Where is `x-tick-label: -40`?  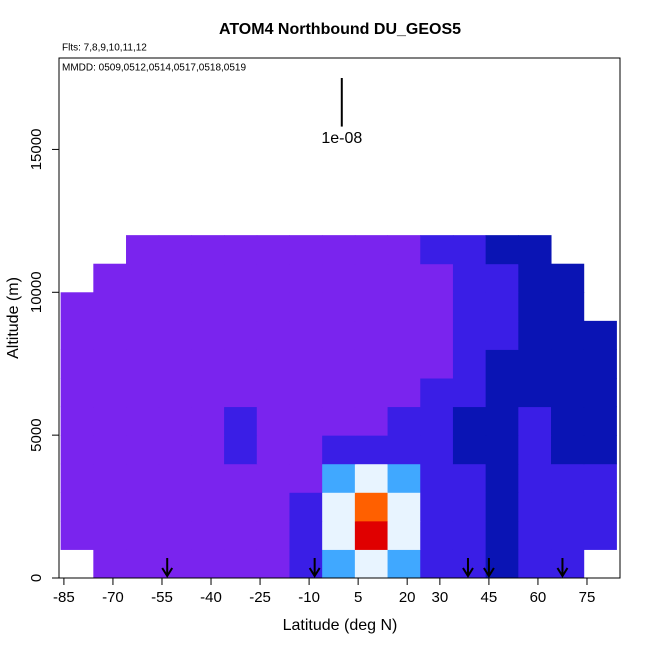 x-tick-label: -40 is located at coordinates (211, 597).